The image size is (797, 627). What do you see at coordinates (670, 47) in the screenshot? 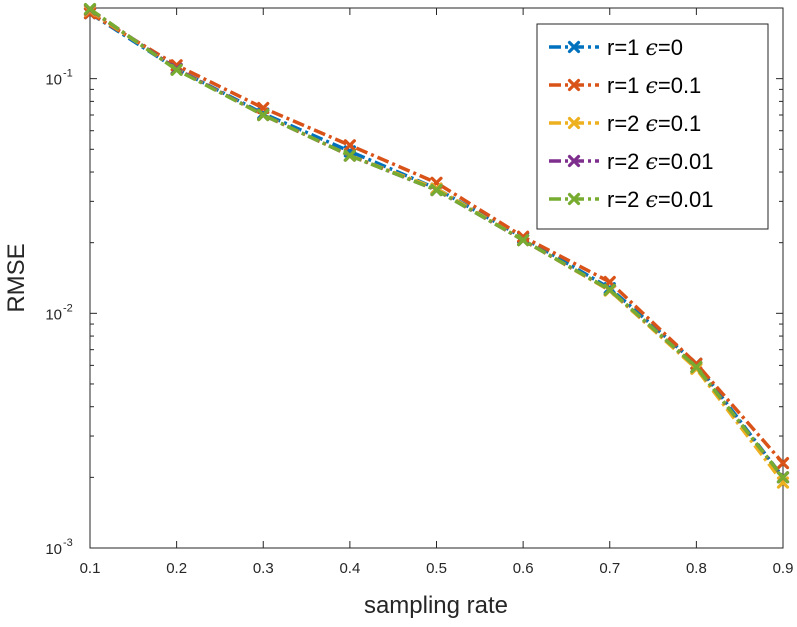
I see `legend-label-suffix: =0` at bounding box center [670, 47].